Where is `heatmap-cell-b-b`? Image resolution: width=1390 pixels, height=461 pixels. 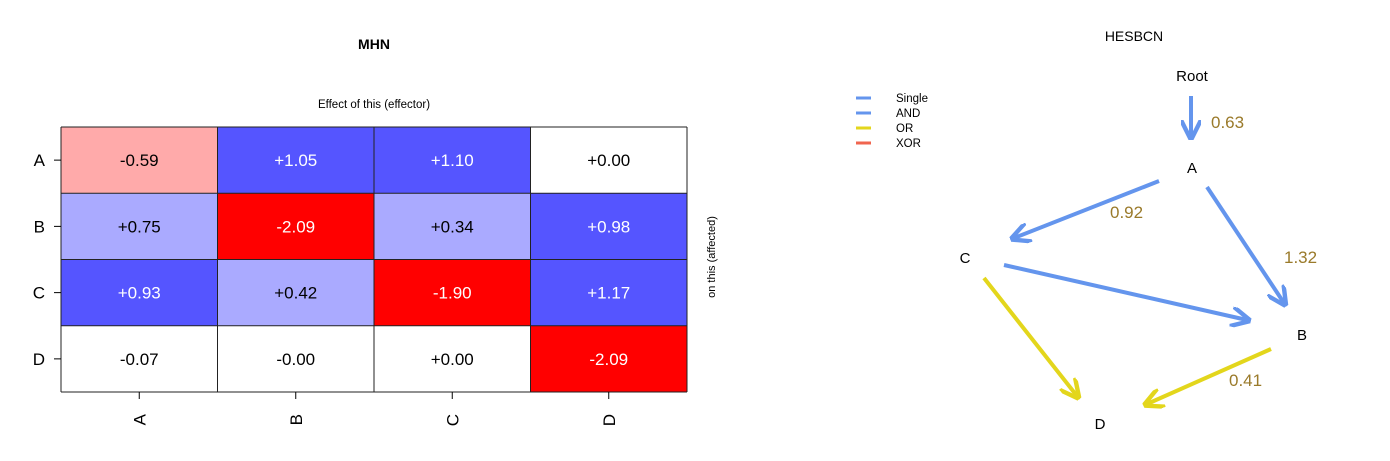
heatmap-cell-b-b is located at coordinates (295, 226).